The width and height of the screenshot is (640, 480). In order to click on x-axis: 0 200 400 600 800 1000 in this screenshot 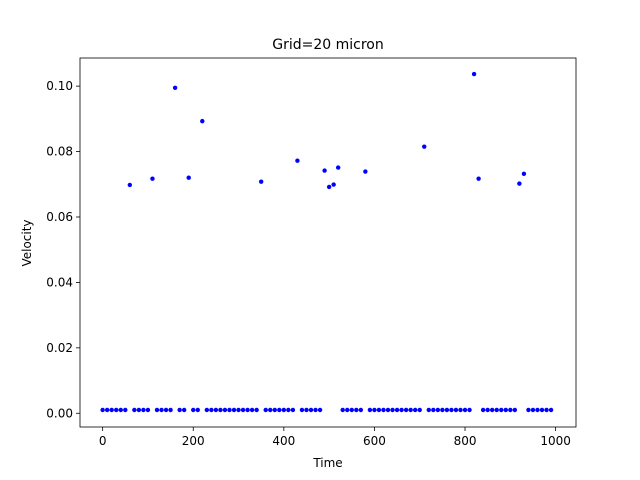, I will do `click(335, 437)`.